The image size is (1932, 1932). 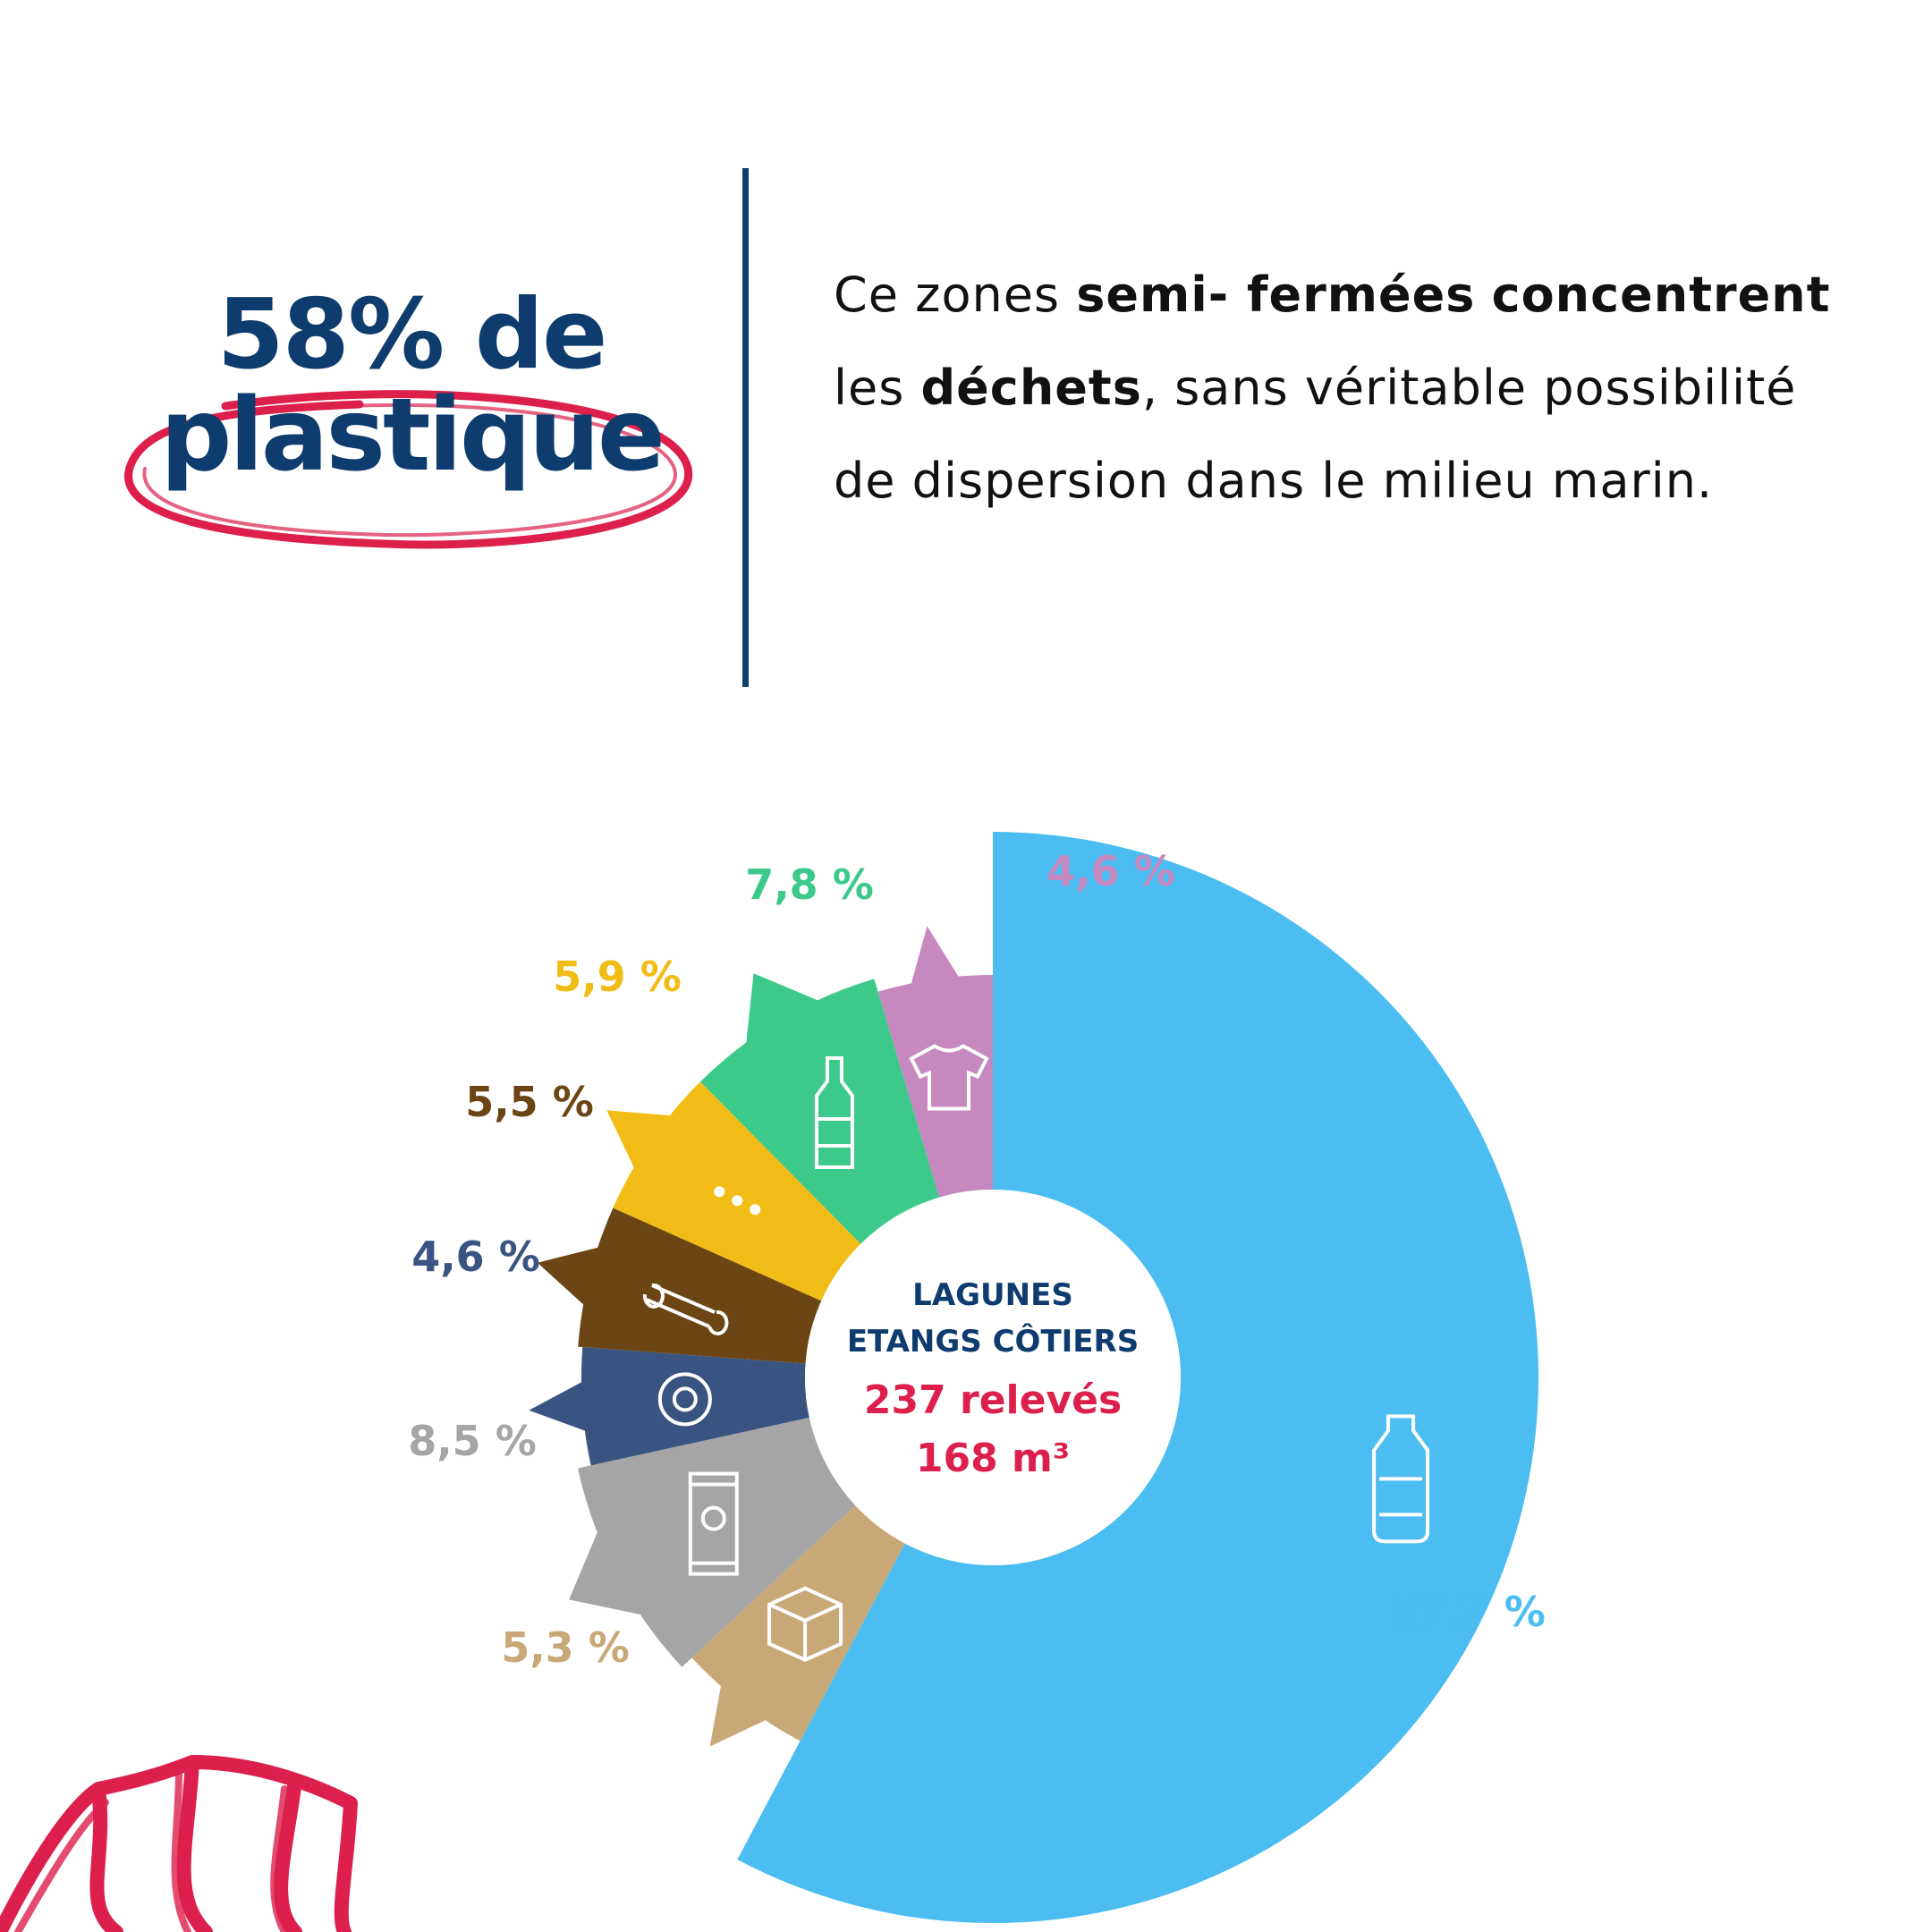 What do you see at coordinates (529, 1102) in the screenshot?
I see `slice-label: 5,5 %` at bounding box center [529, 1102].